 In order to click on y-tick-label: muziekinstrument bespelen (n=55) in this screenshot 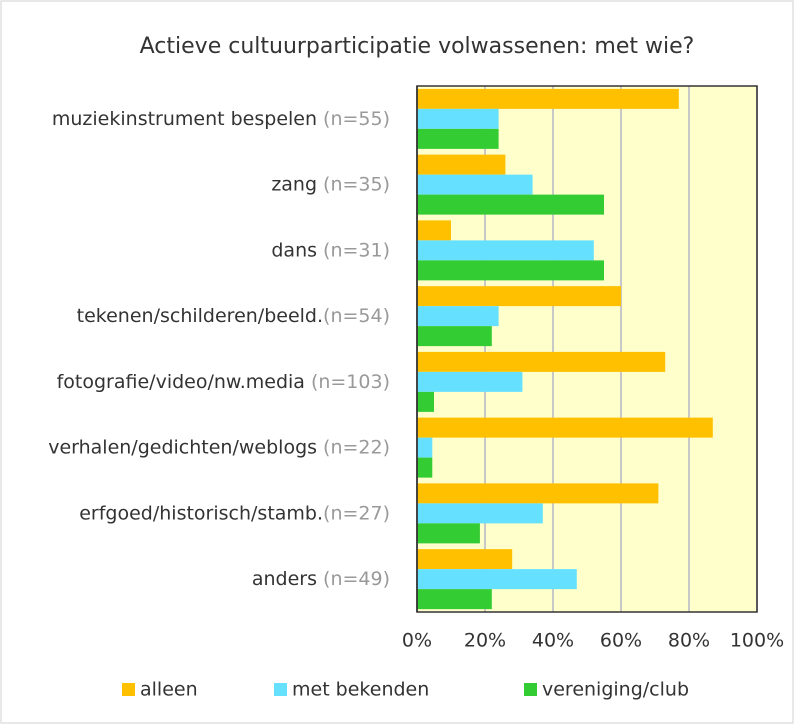, I will do `click(221, 118)`.